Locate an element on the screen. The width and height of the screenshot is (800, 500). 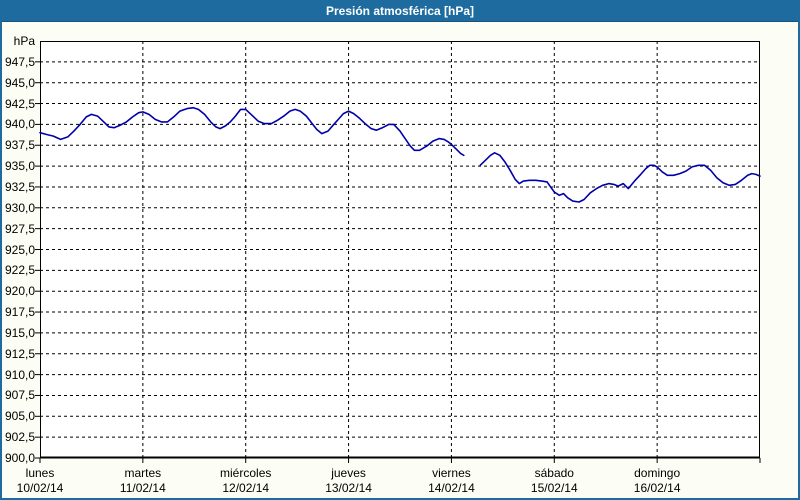
window-titlebar: Presión atmosférica [hPa] is located at coordinates (400, 12).